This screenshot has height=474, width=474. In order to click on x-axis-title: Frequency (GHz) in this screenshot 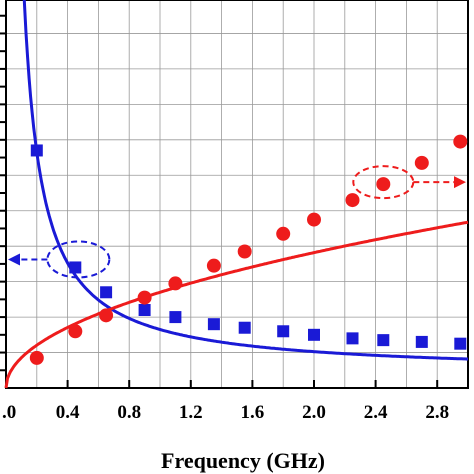, I will do `click(243, 460)`.